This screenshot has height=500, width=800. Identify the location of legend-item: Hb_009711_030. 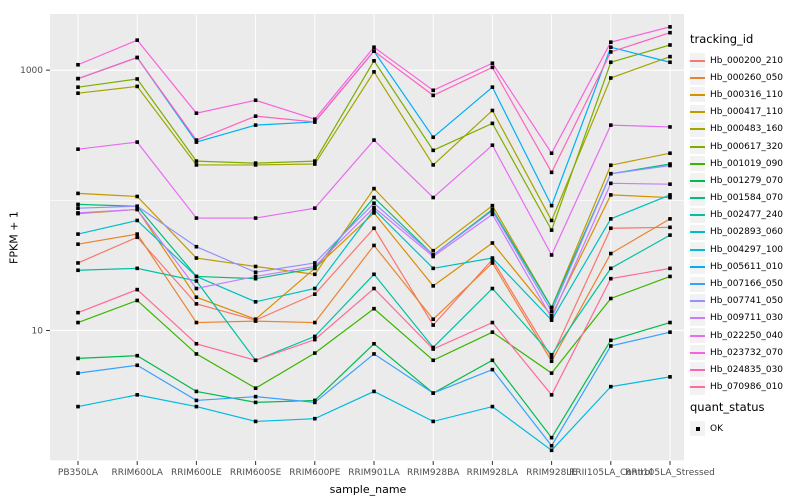
(744, 318).